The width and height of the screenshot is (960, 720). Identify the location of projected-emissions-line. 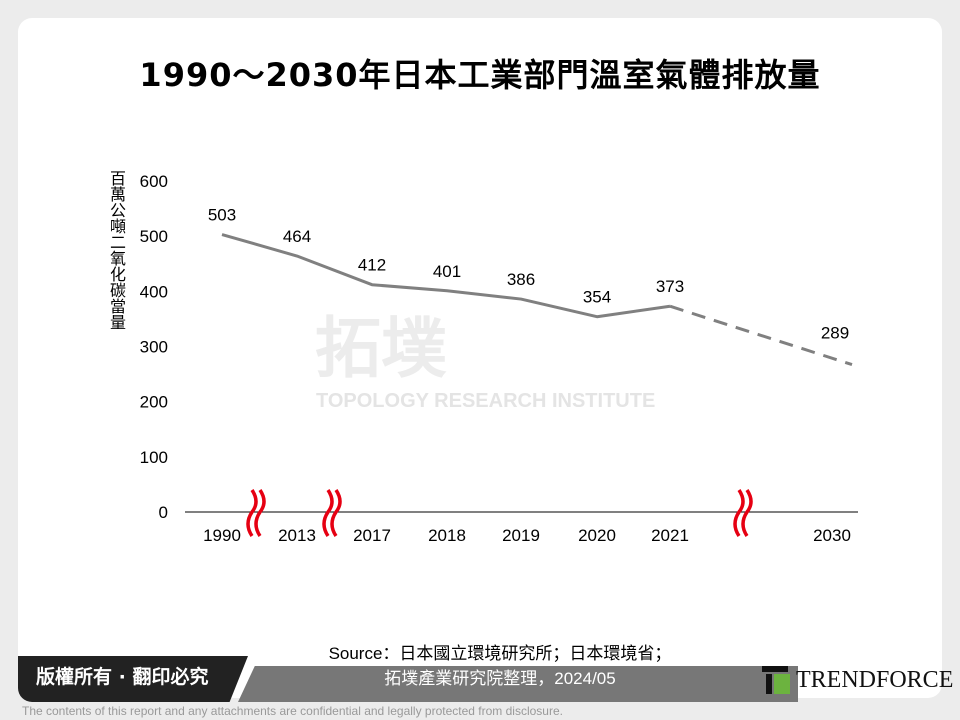
(761, 335).